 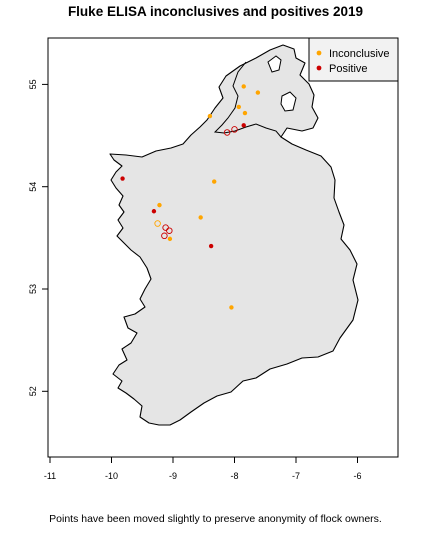 What do you see at coordinates (234, 476) in the screenshot?
I see `x-tick-label: -8` at bounding box center [234, 476].